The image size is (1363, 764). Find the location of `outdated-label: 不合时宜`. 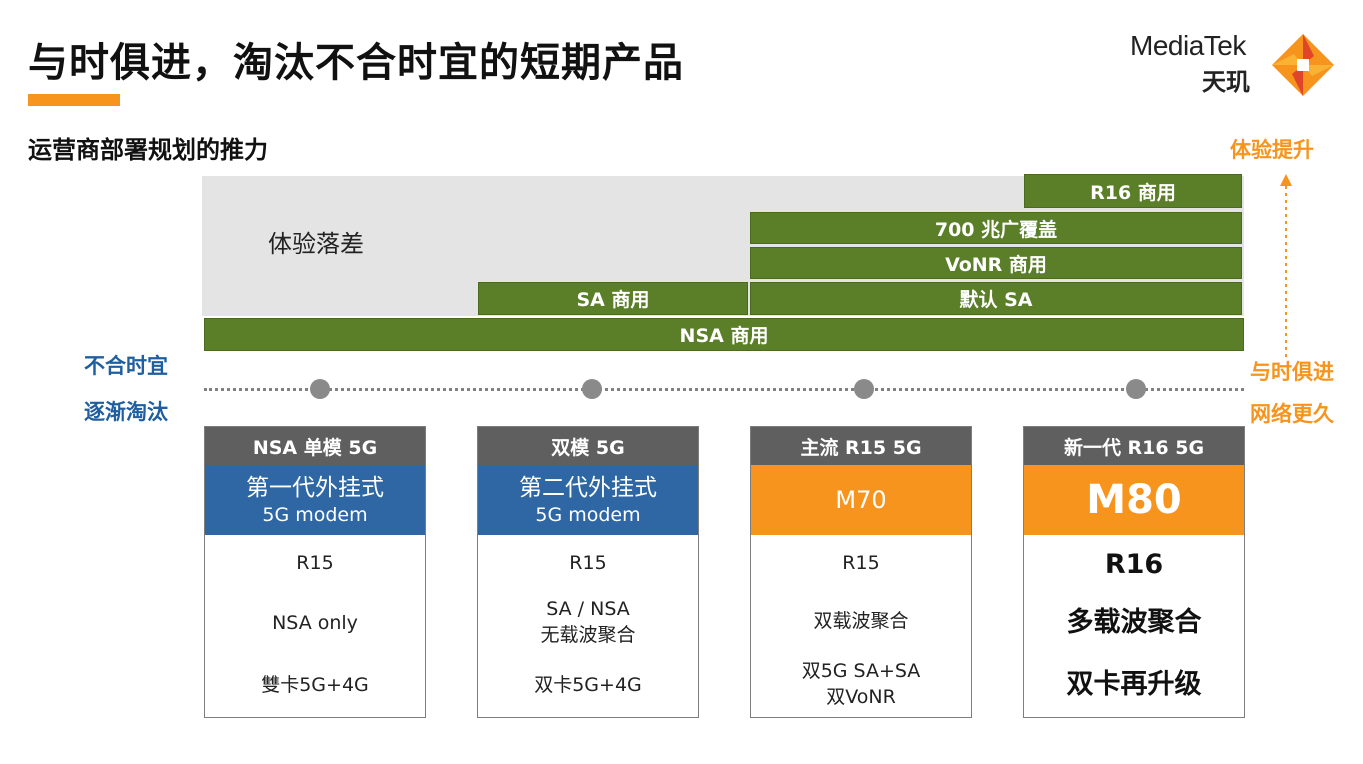

outdated-label: 不合时宜 is located at coordinates (126, 366).